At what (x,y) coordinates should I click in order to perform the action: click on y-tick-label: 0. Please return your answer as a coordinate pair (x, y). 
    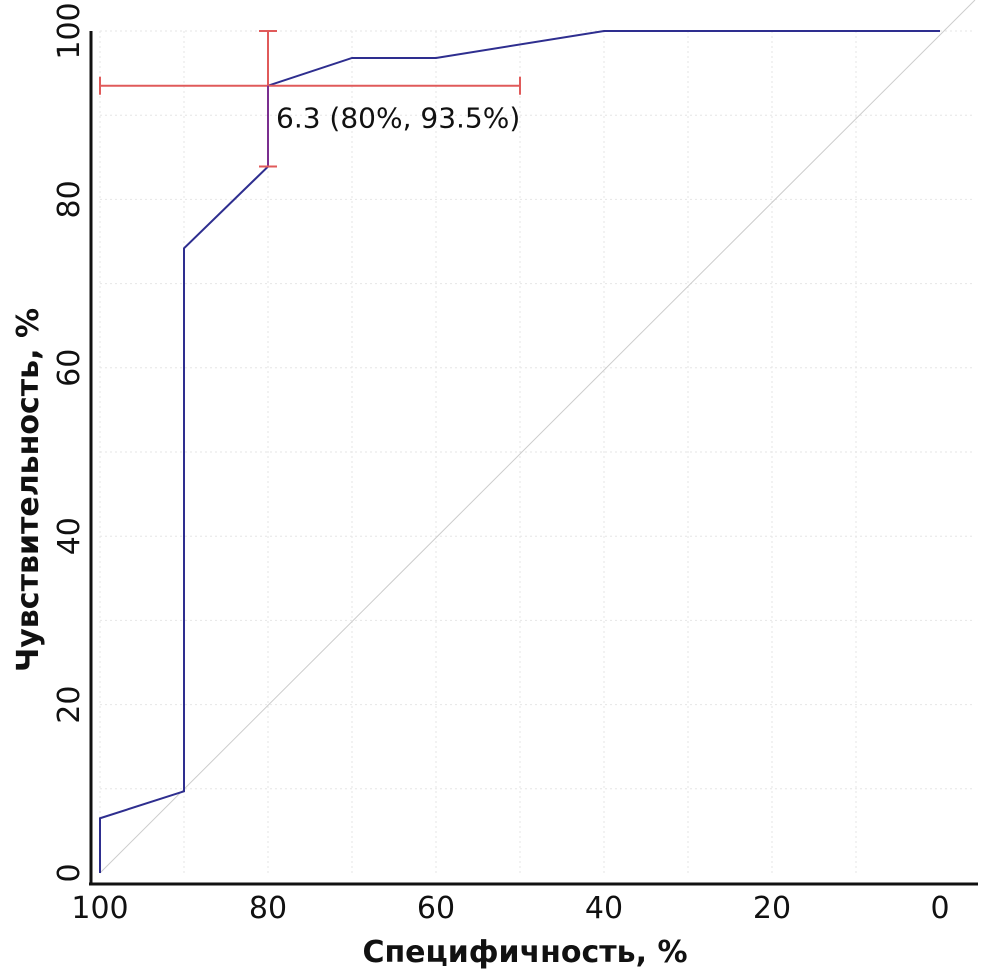
    Looking at the image, I should click on (69, 872).